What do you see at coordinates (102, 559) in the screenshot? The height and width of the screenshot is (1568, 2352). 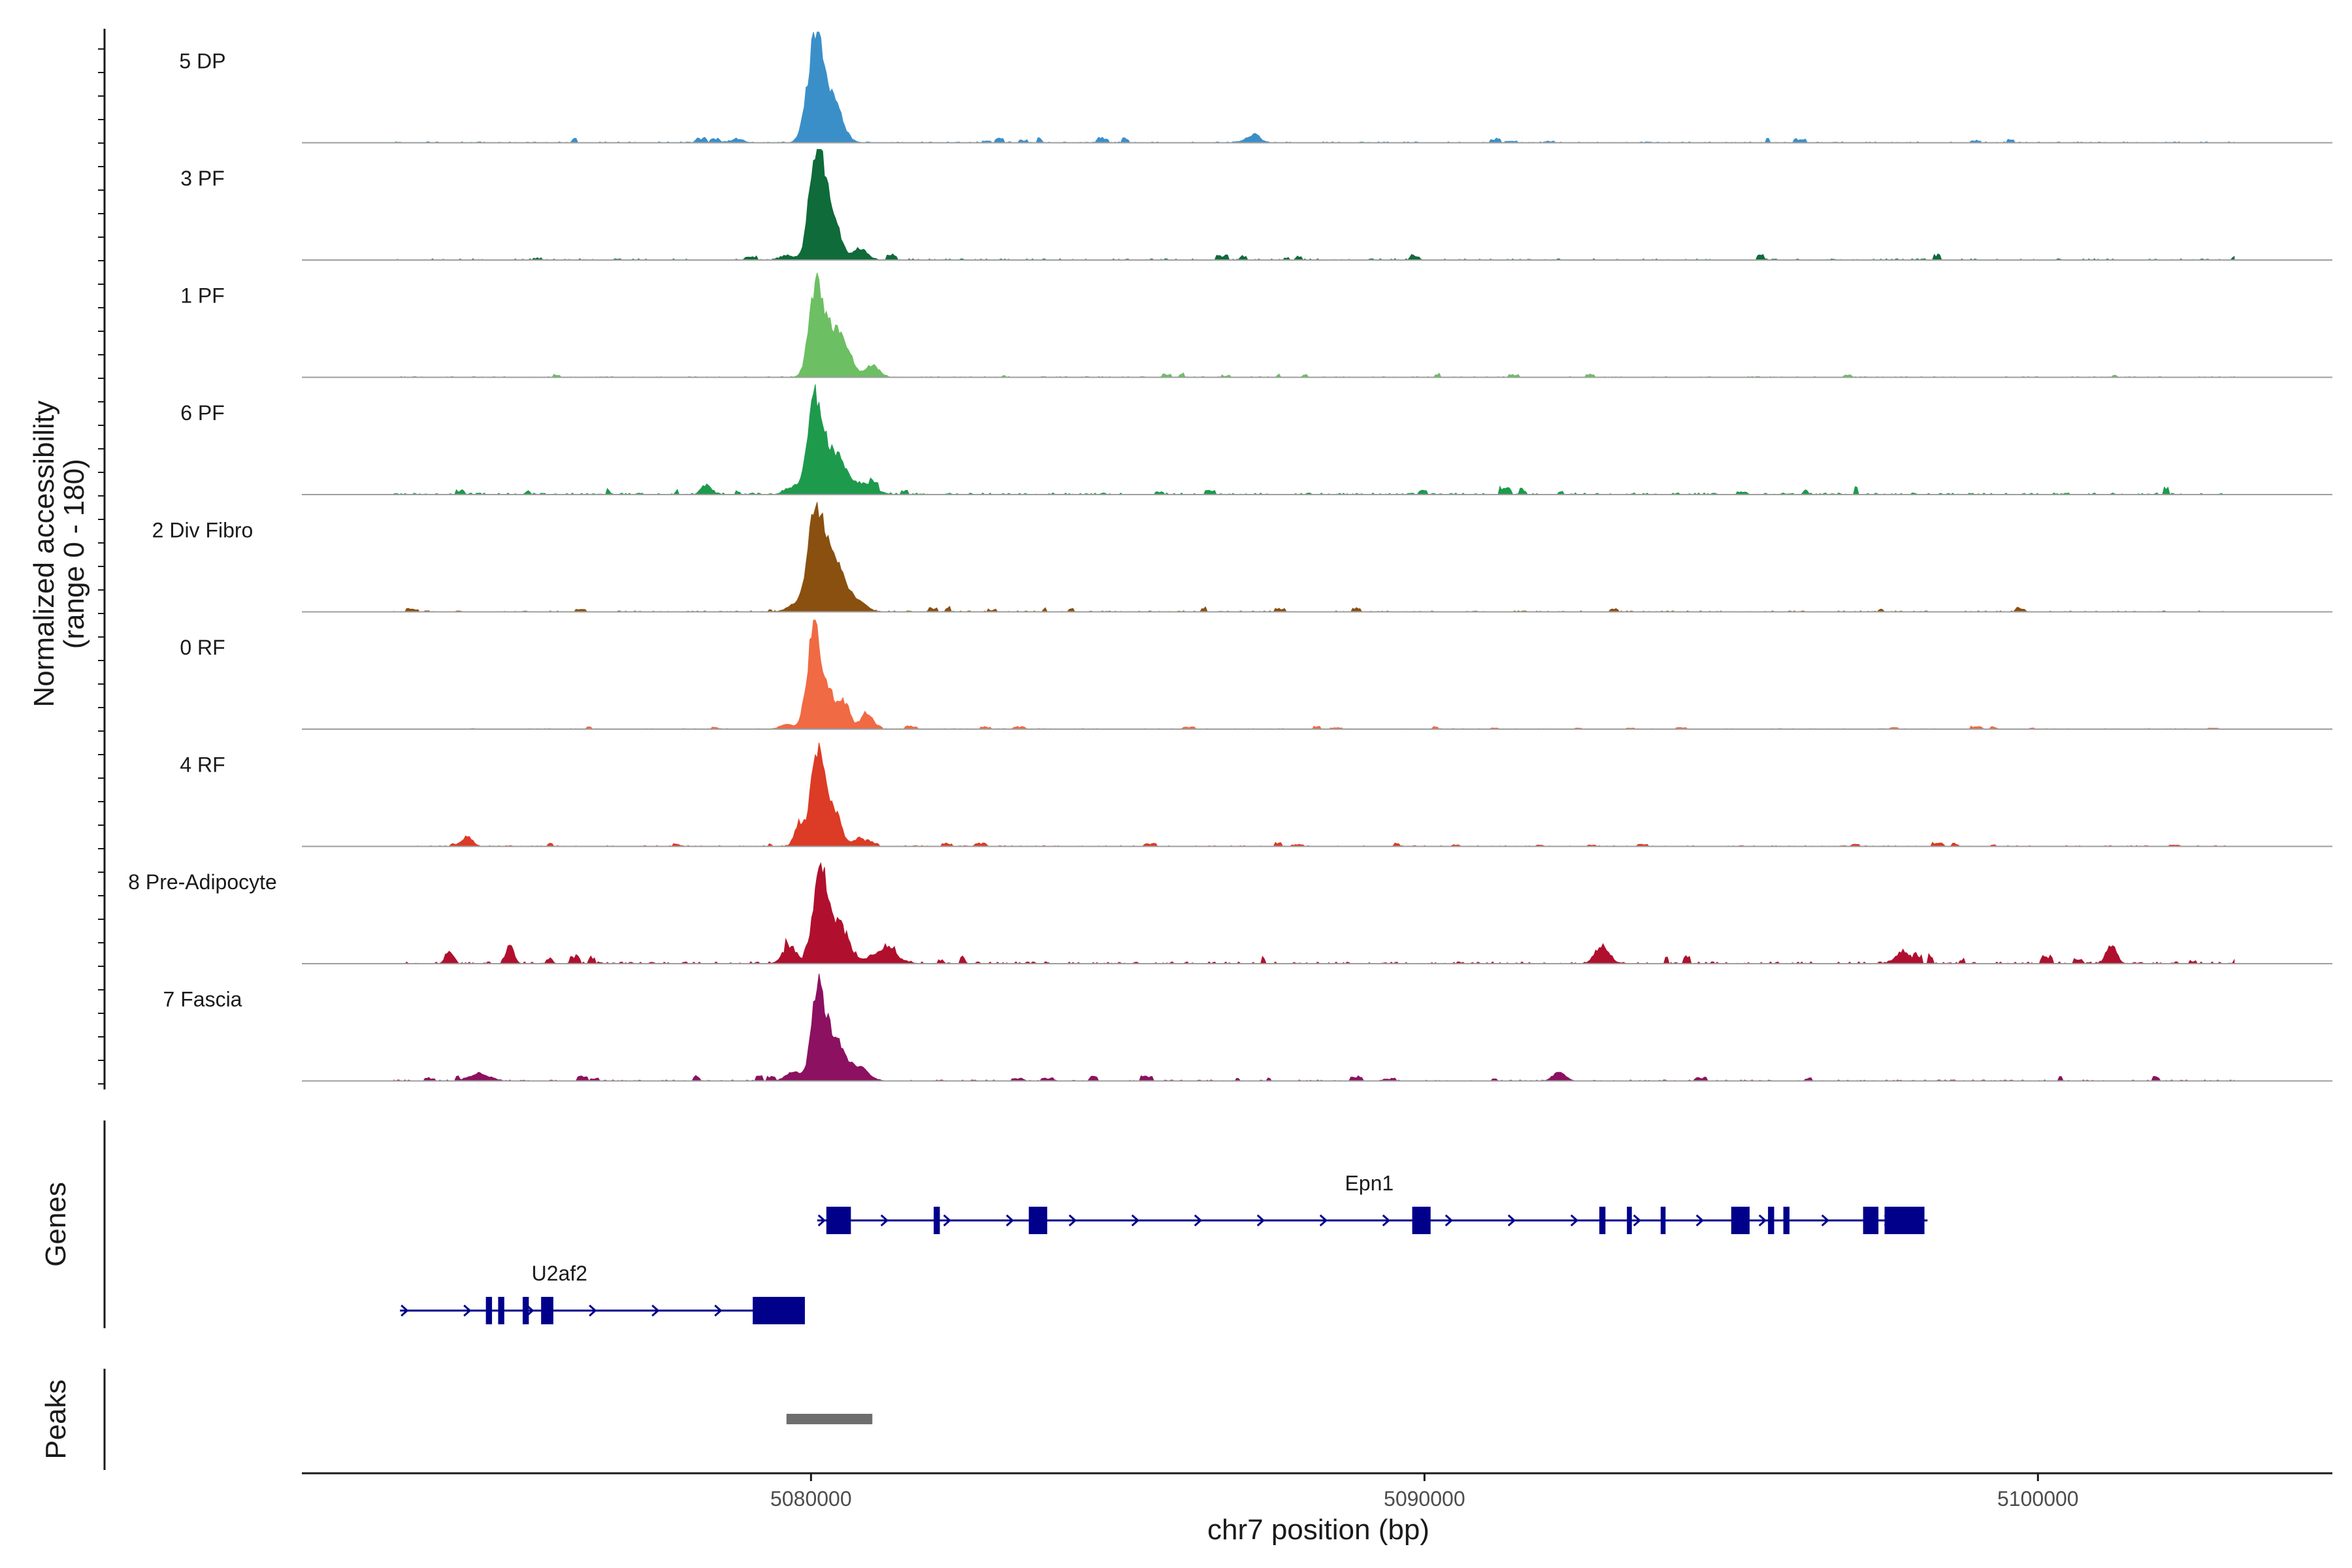 I see `coverage-y-axis` at bounding box center [102, 559].